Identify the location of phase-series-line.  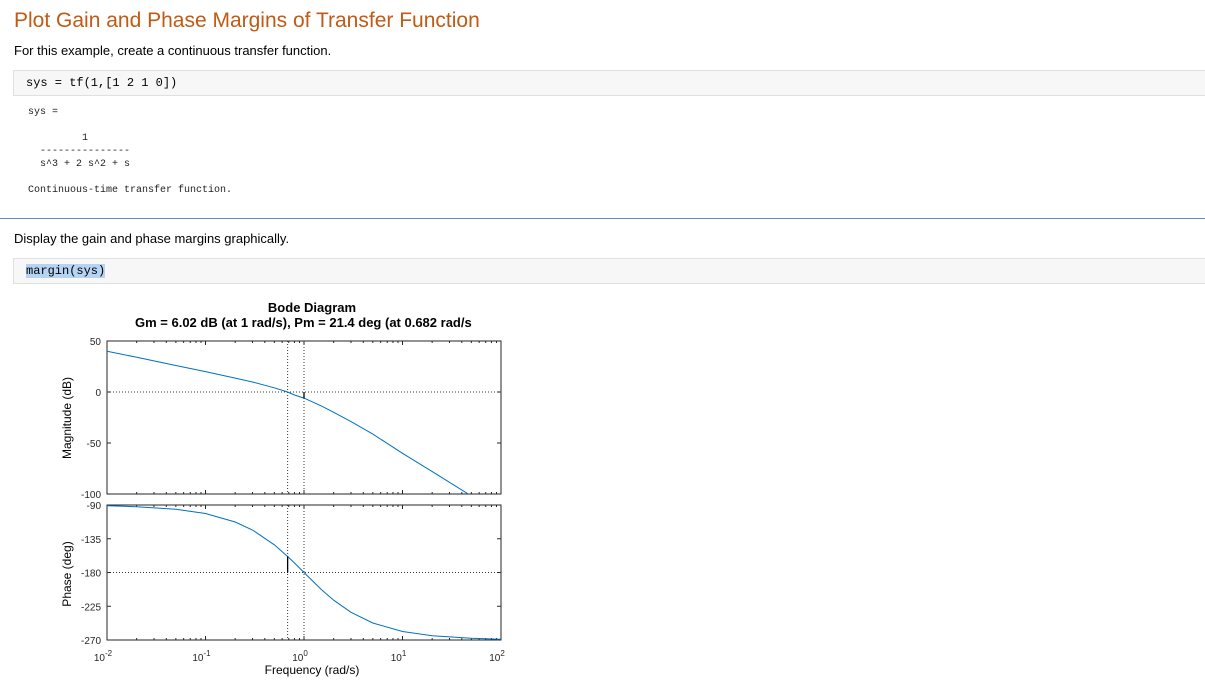
(304, 572).